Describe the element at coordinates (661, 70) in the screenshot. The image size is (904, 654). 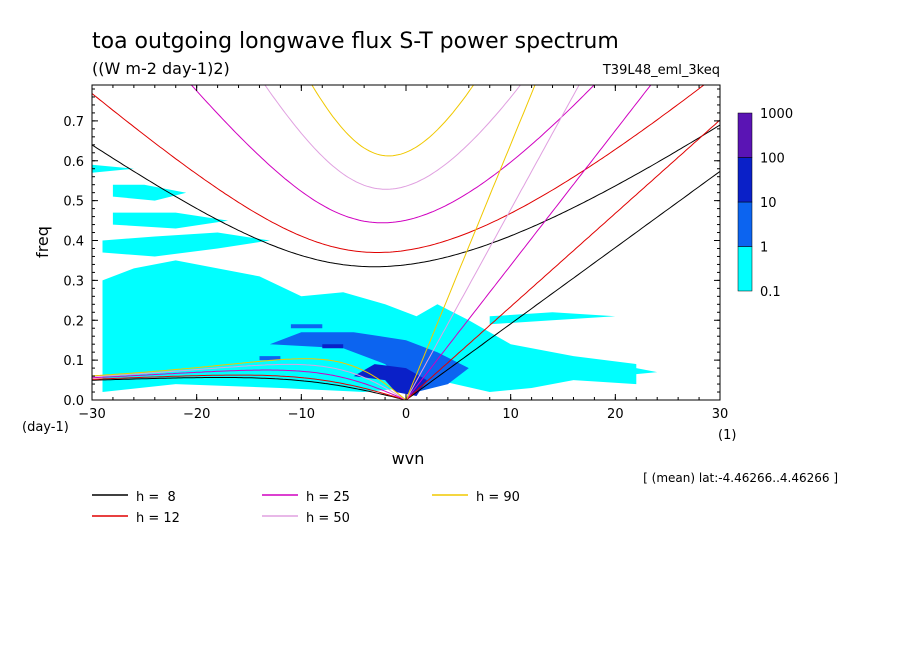
I see `dataset-label: T39L48_eml_3keq` at that location.